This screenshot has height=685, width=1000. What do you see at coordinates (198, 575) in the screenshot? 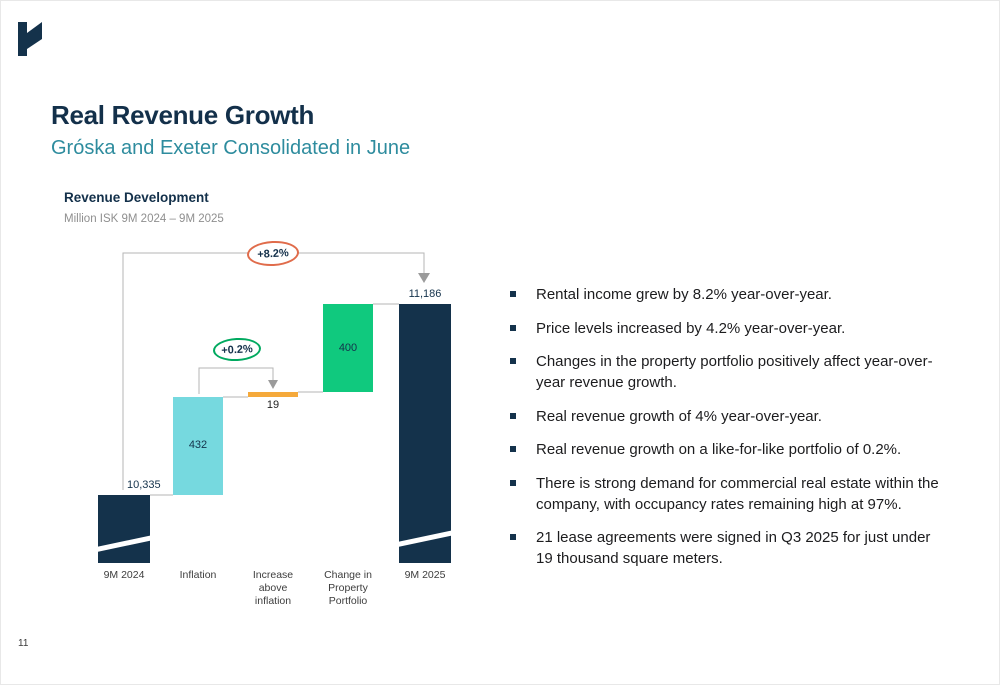
I see `axis-label-inflation: Inflation` at bounding box center [198, 575].